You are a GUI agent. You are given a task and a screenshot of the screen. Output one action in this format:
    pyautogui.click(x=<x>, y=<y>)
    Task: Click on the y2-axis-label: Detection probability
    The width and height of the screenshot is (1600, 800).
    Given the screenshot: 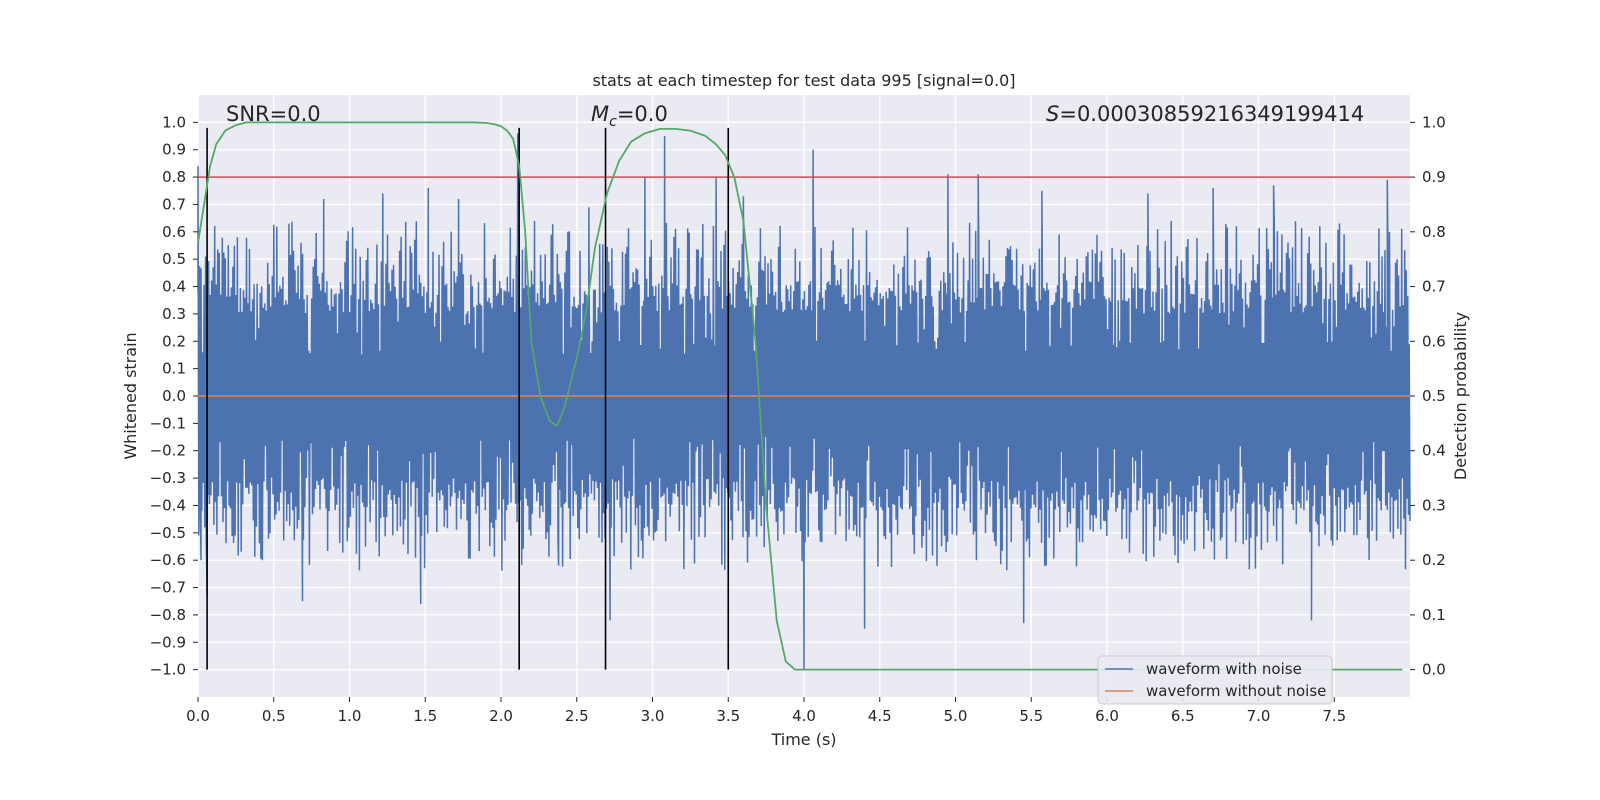 What is the action you would take?
    pyautogui.click(x=1460, y=396)
    